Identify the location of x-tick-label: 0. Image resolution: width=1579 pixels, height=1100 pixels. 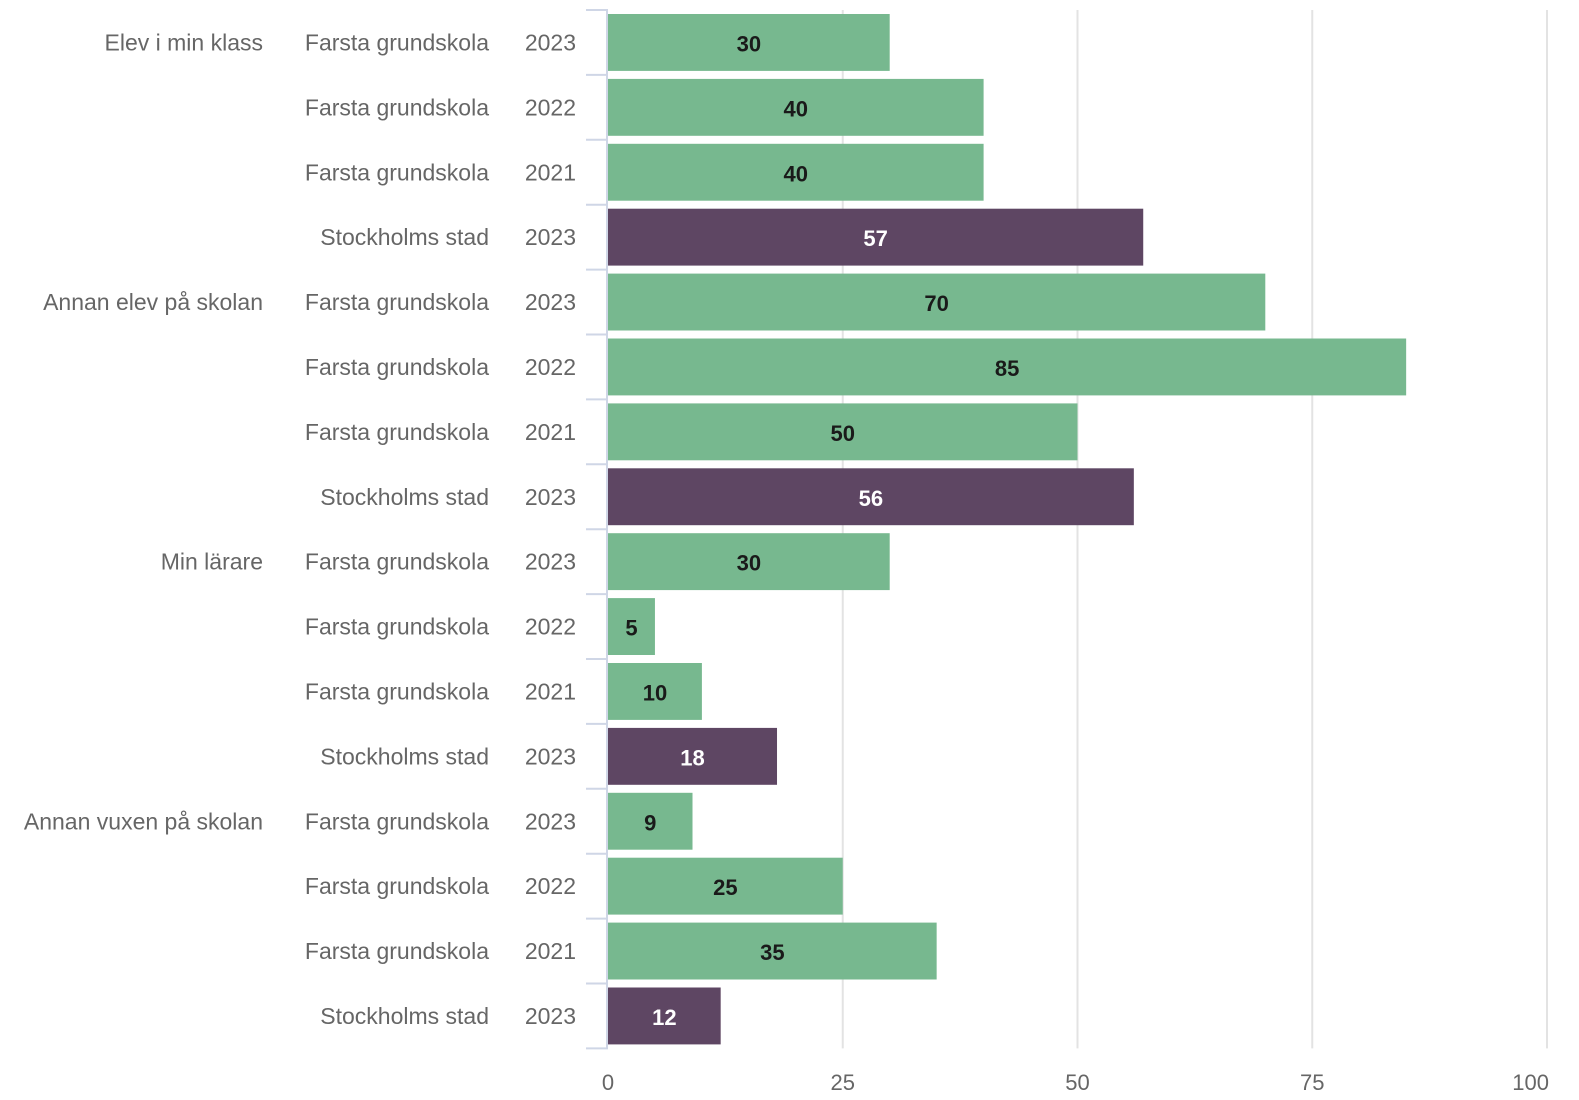
(608, 1082).